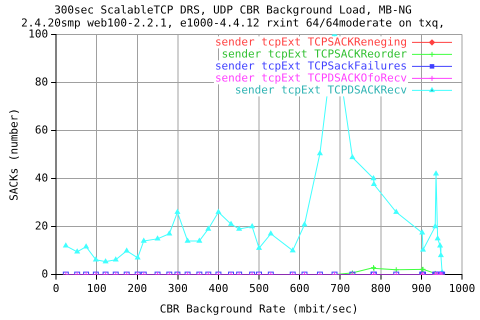  What do you see at coordinates (310, 41) in the screenshot?
I see `legend-label: sender tcpExt TCPSACKReneging` at bounding box center [310, 41].